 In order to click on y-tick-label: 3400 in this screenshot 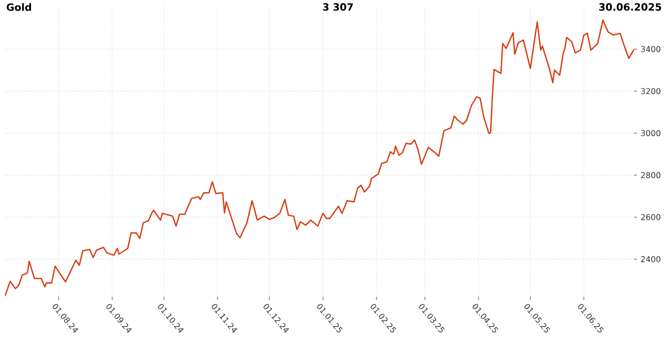, I will do `click(650, 49)`.